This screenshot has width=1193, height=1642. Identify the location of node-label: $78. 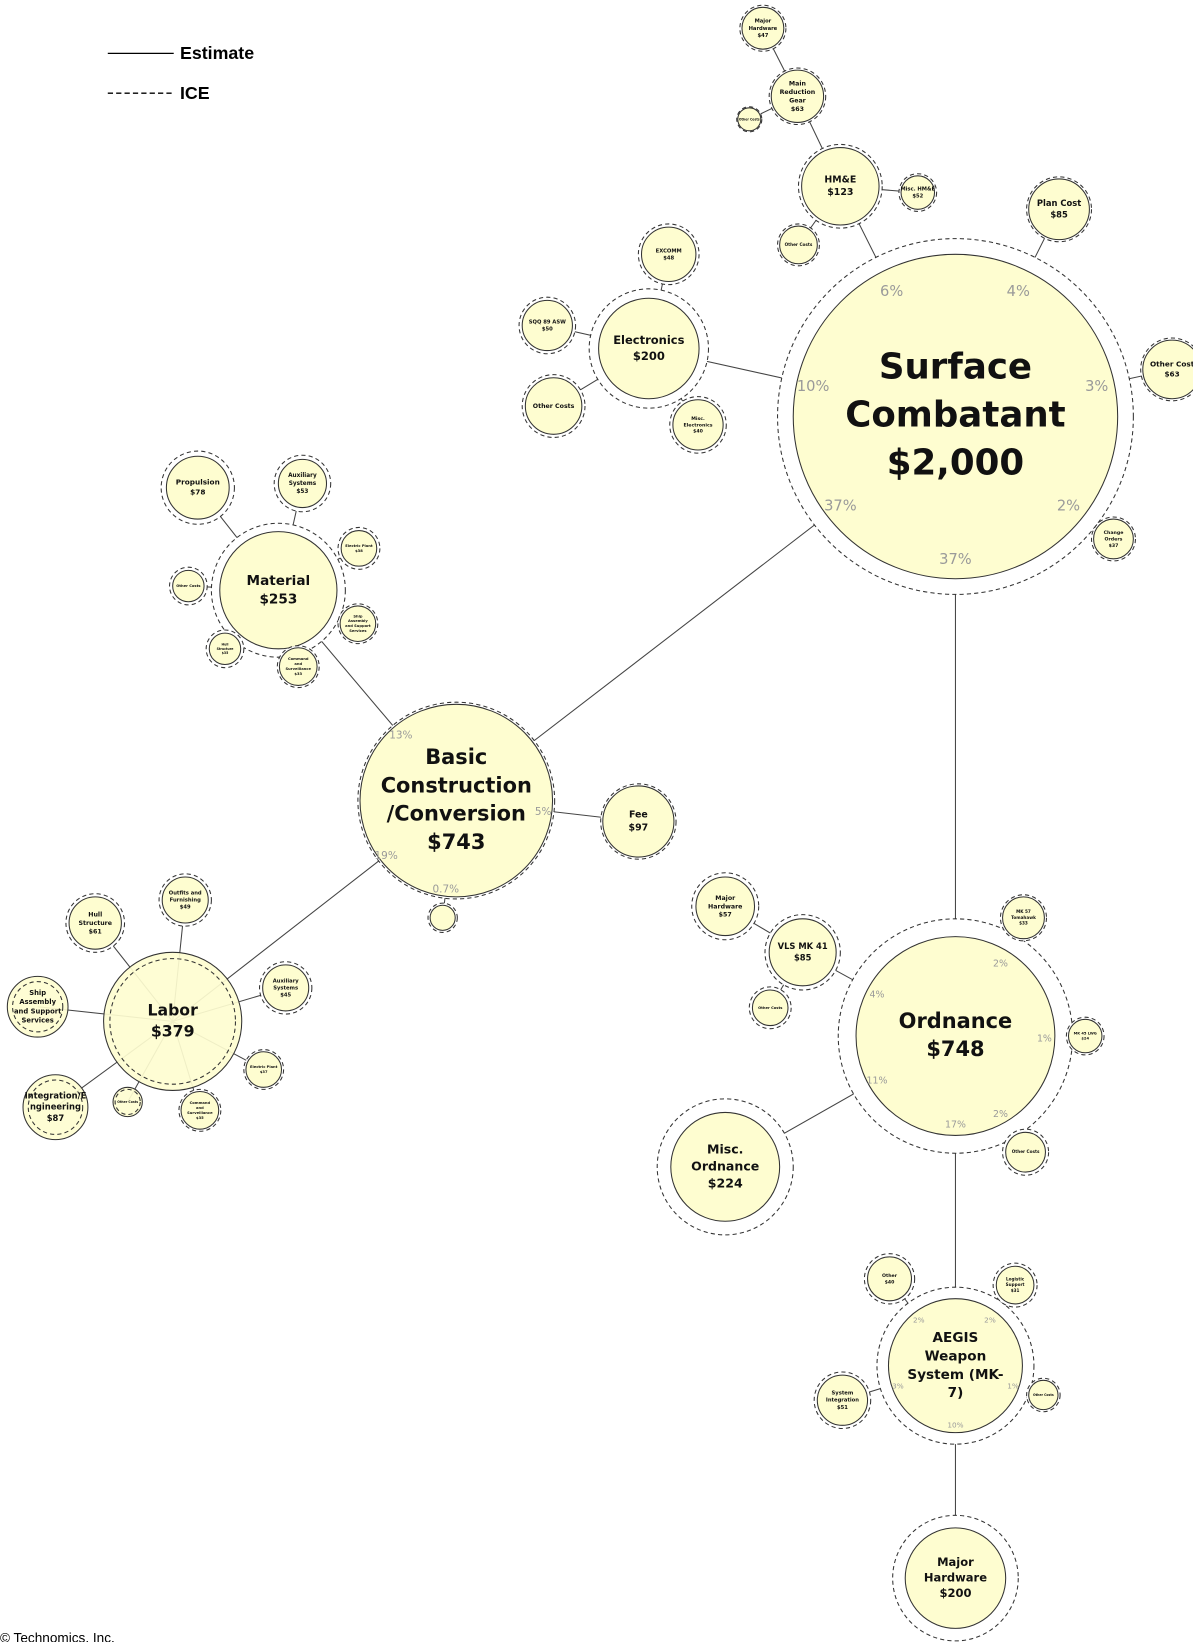
(197, 492).